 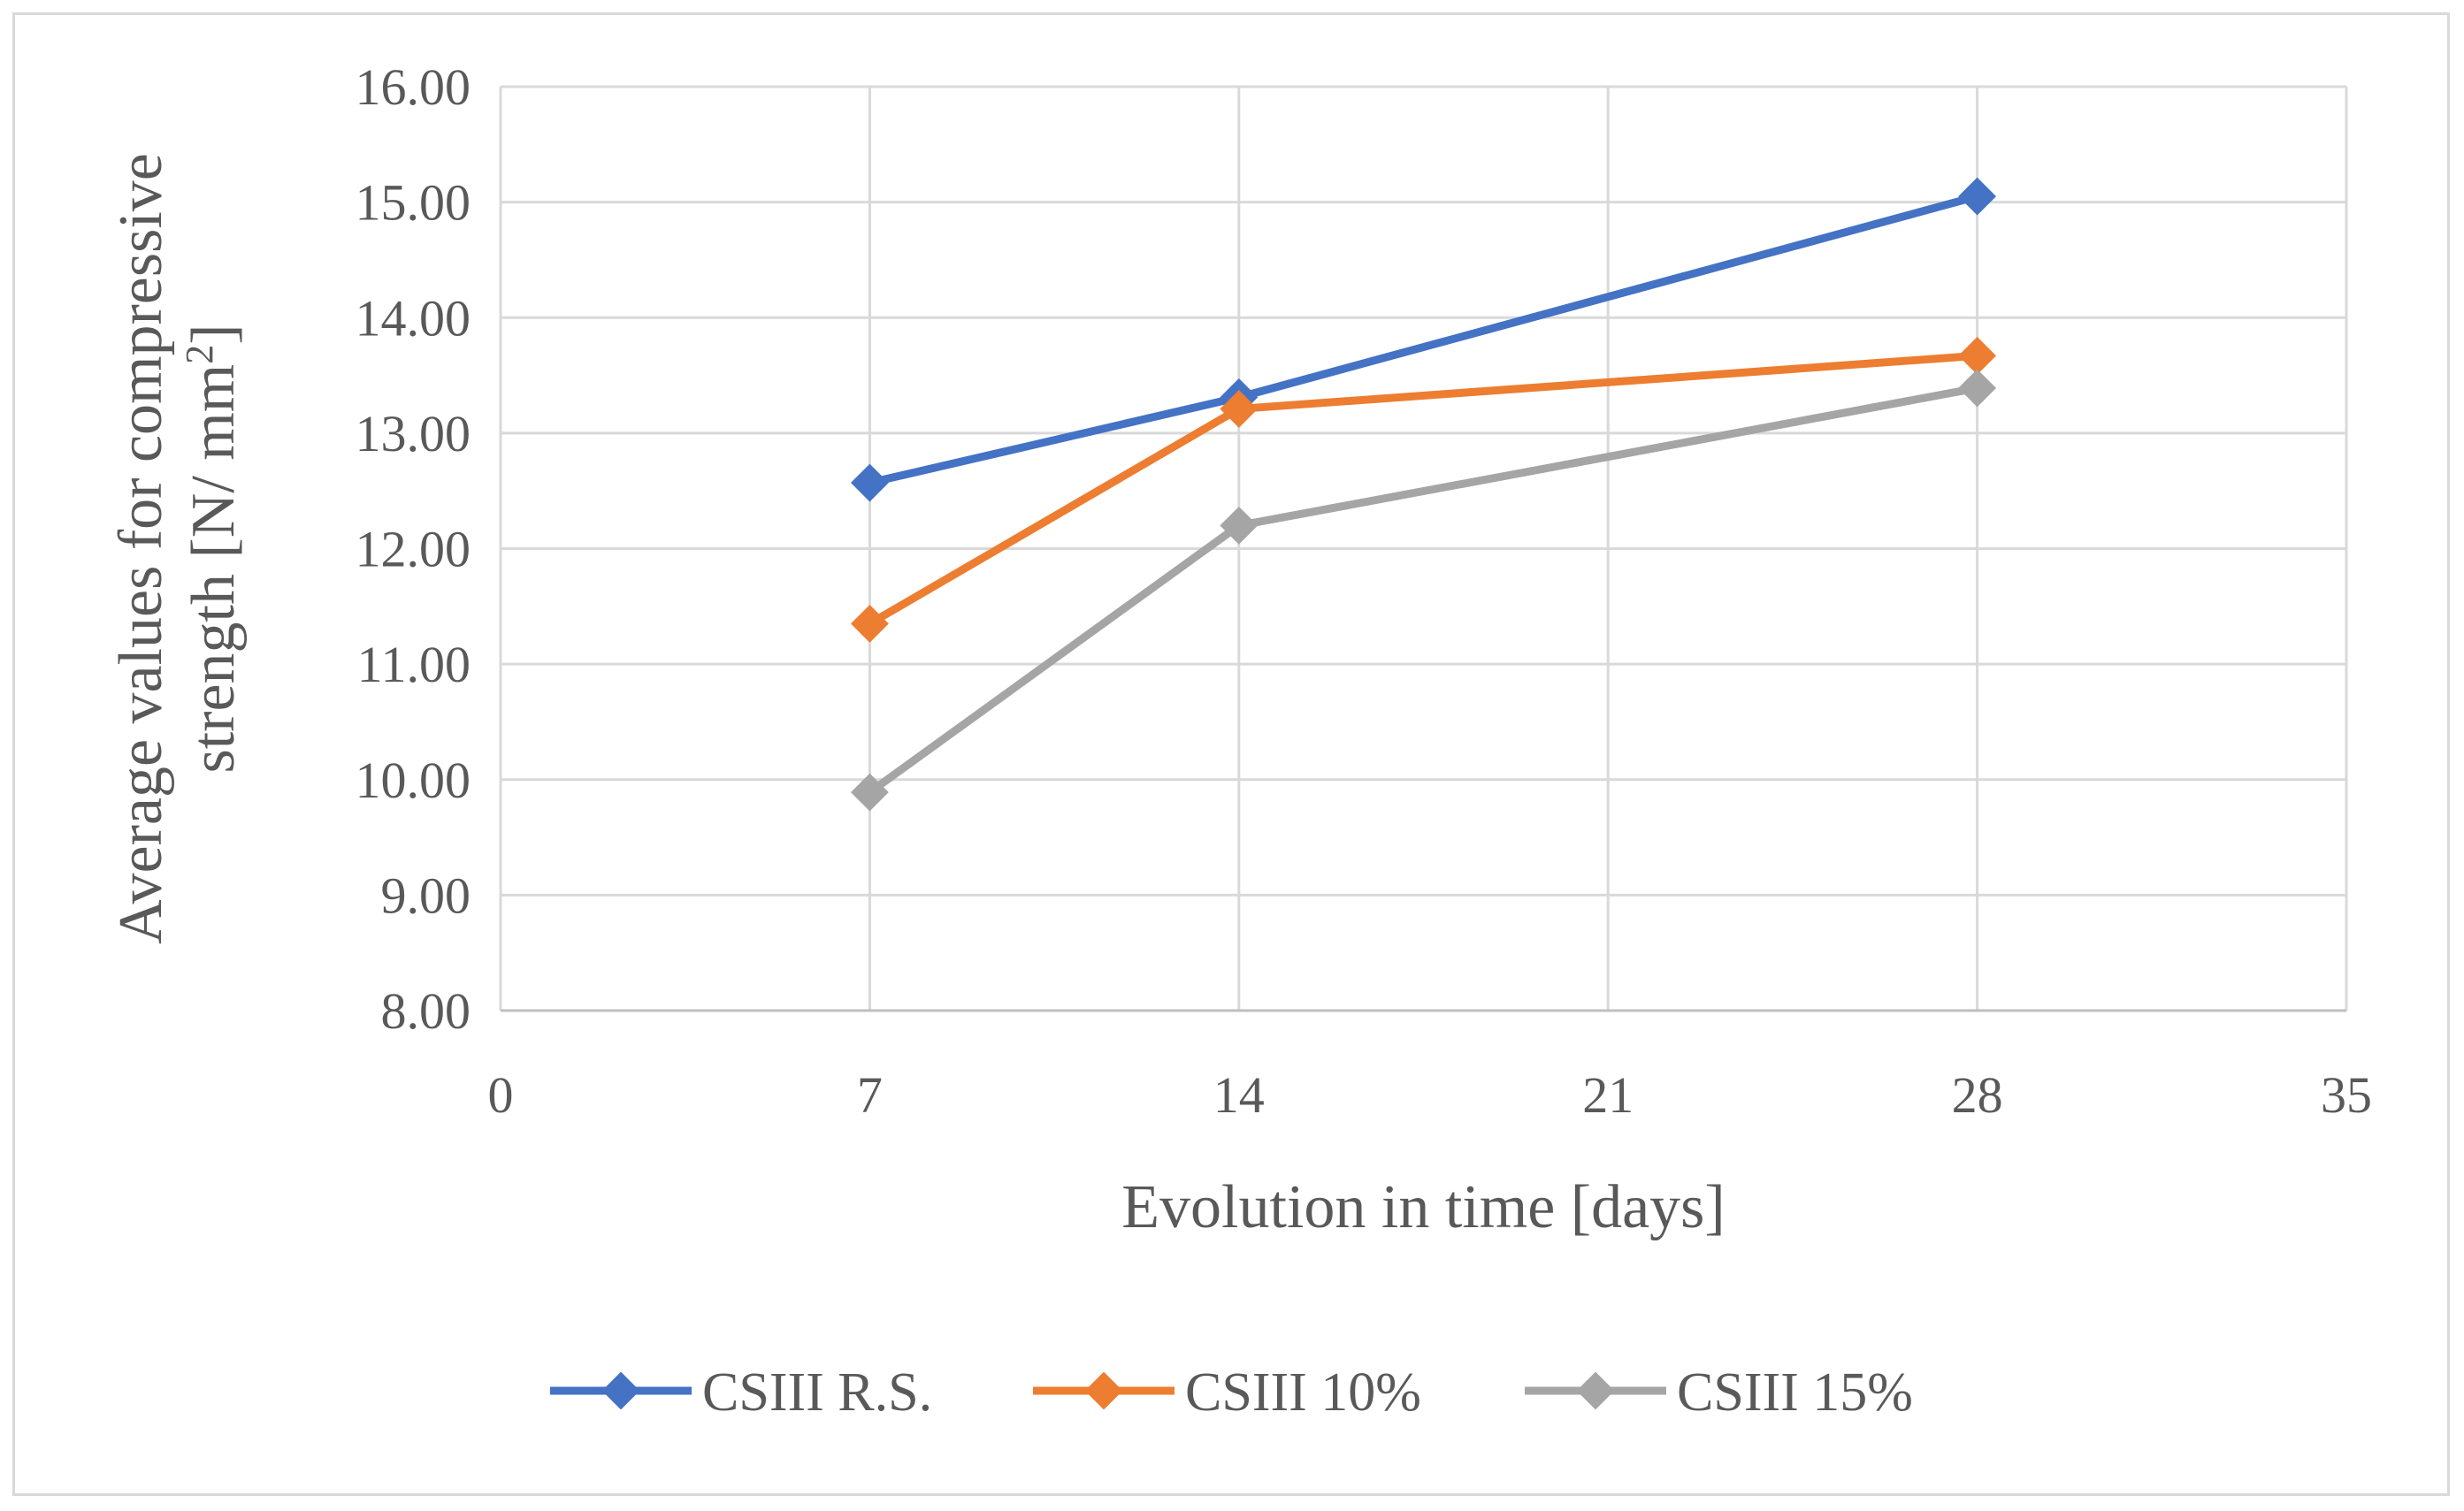 What do you see at coordinates (413, 203) in the screenshot?
I see `y-tick-label: 15.00` at bounding box center [413, 203].